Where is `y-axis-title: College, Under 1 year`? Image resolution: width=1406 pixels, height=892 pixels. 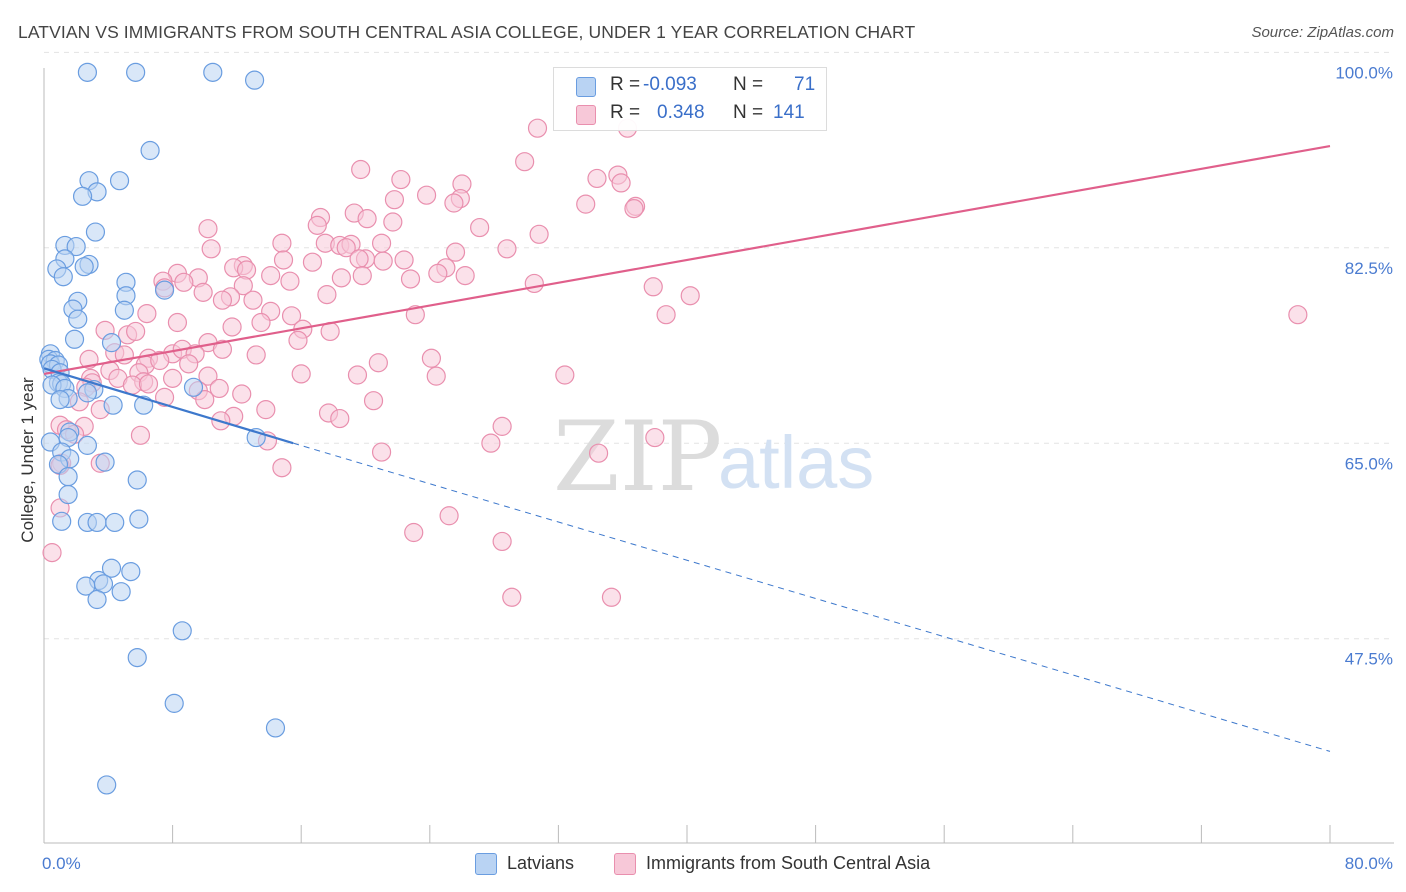 y-axis-title: College, Under 1 year is located at coordinates (27, 460).